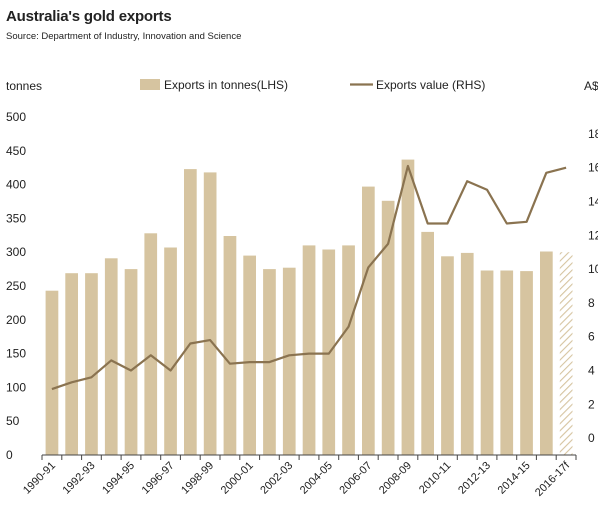 The width and height of the screenshot is (598, 517). Describe the element at coordinates (16, 354) in the screenshot. I see `left-tick-label: 150` at that location.